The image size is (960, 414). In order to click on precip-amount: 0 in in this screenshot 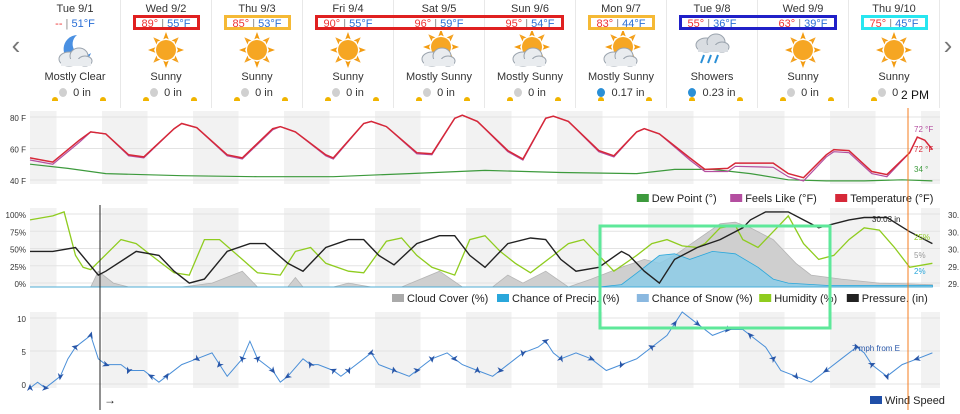, I will do `click(348, 93)`.